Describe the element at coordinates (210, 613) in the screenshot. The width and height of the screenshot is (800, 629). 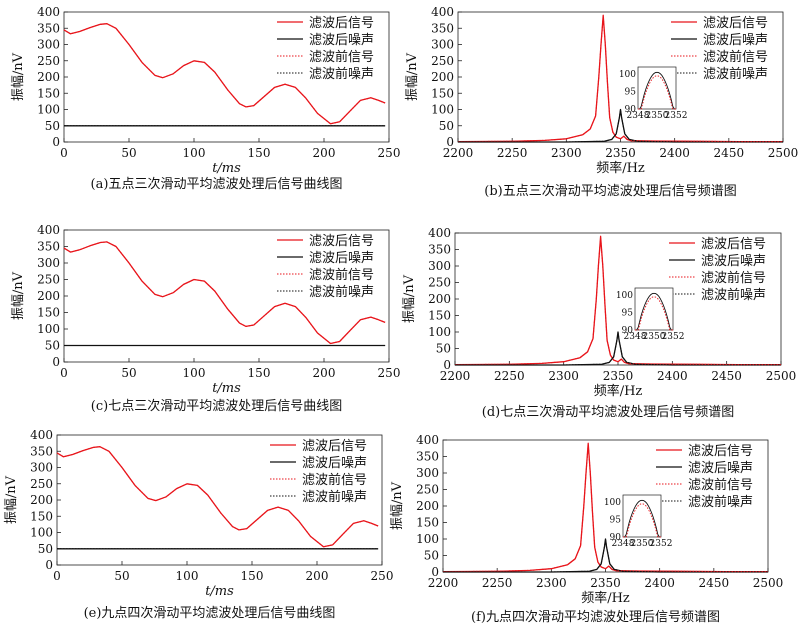
I see `figure-caption: (e)九点四次滑动平均滤波处理后信号曲线图` at that location.